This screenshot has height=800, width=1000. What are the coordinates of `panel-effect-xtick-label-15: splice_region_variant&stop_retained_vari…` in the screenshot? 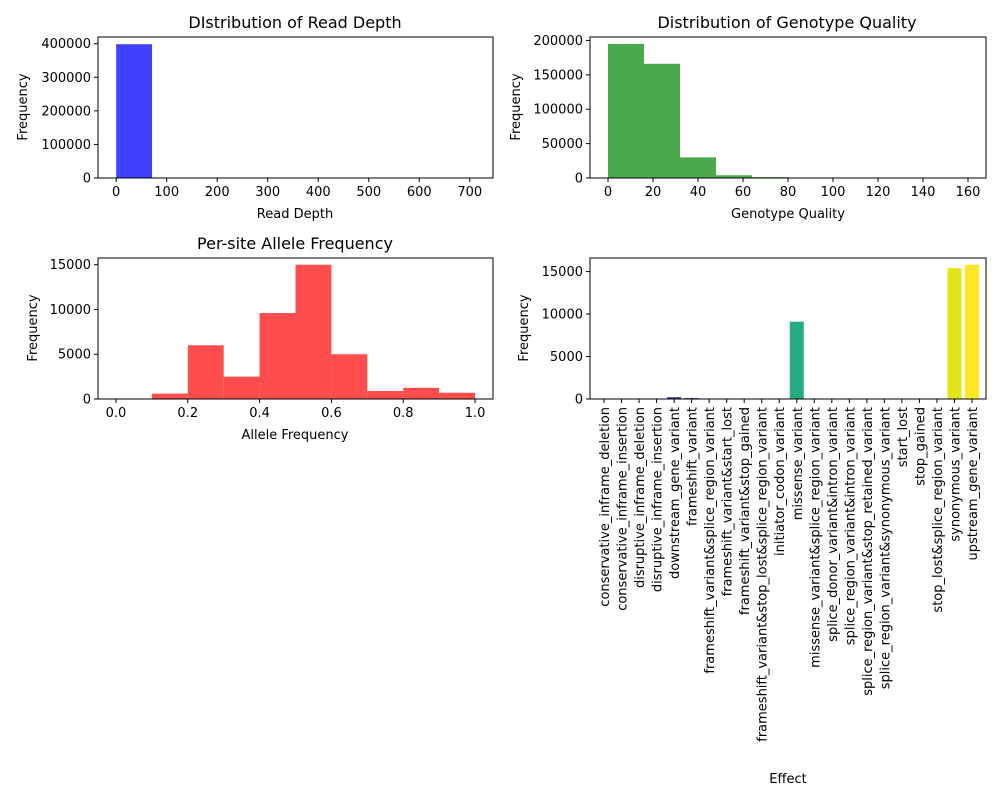 It's located at (868, 551).